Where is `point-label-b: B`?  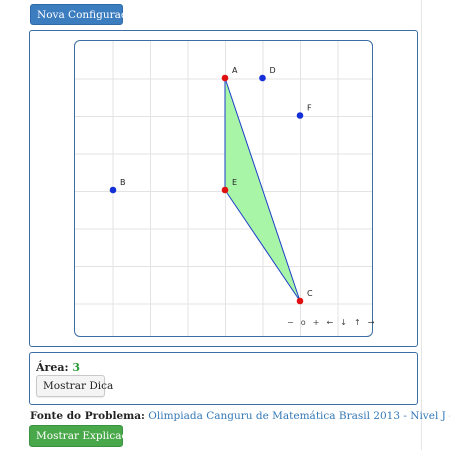 point-label-b: B is located at coordinates (123, 182).